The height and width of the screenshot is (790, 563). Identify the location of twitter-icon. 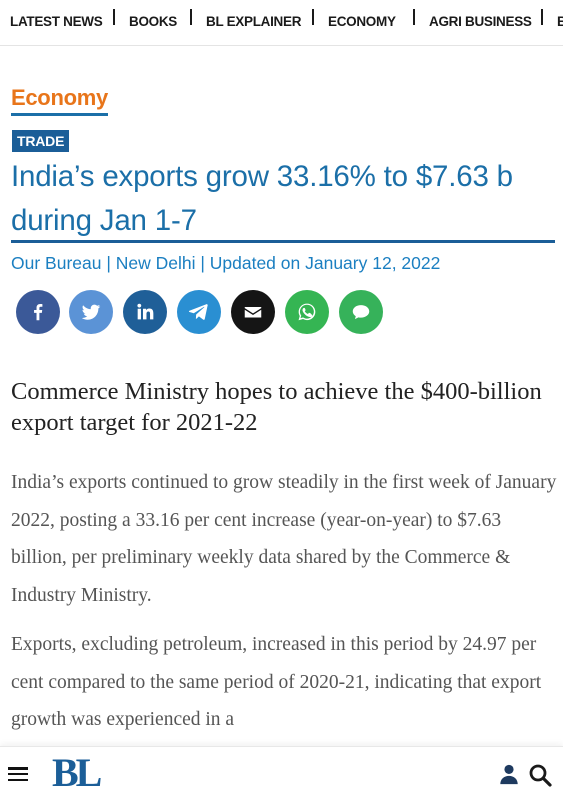
(91, 312).